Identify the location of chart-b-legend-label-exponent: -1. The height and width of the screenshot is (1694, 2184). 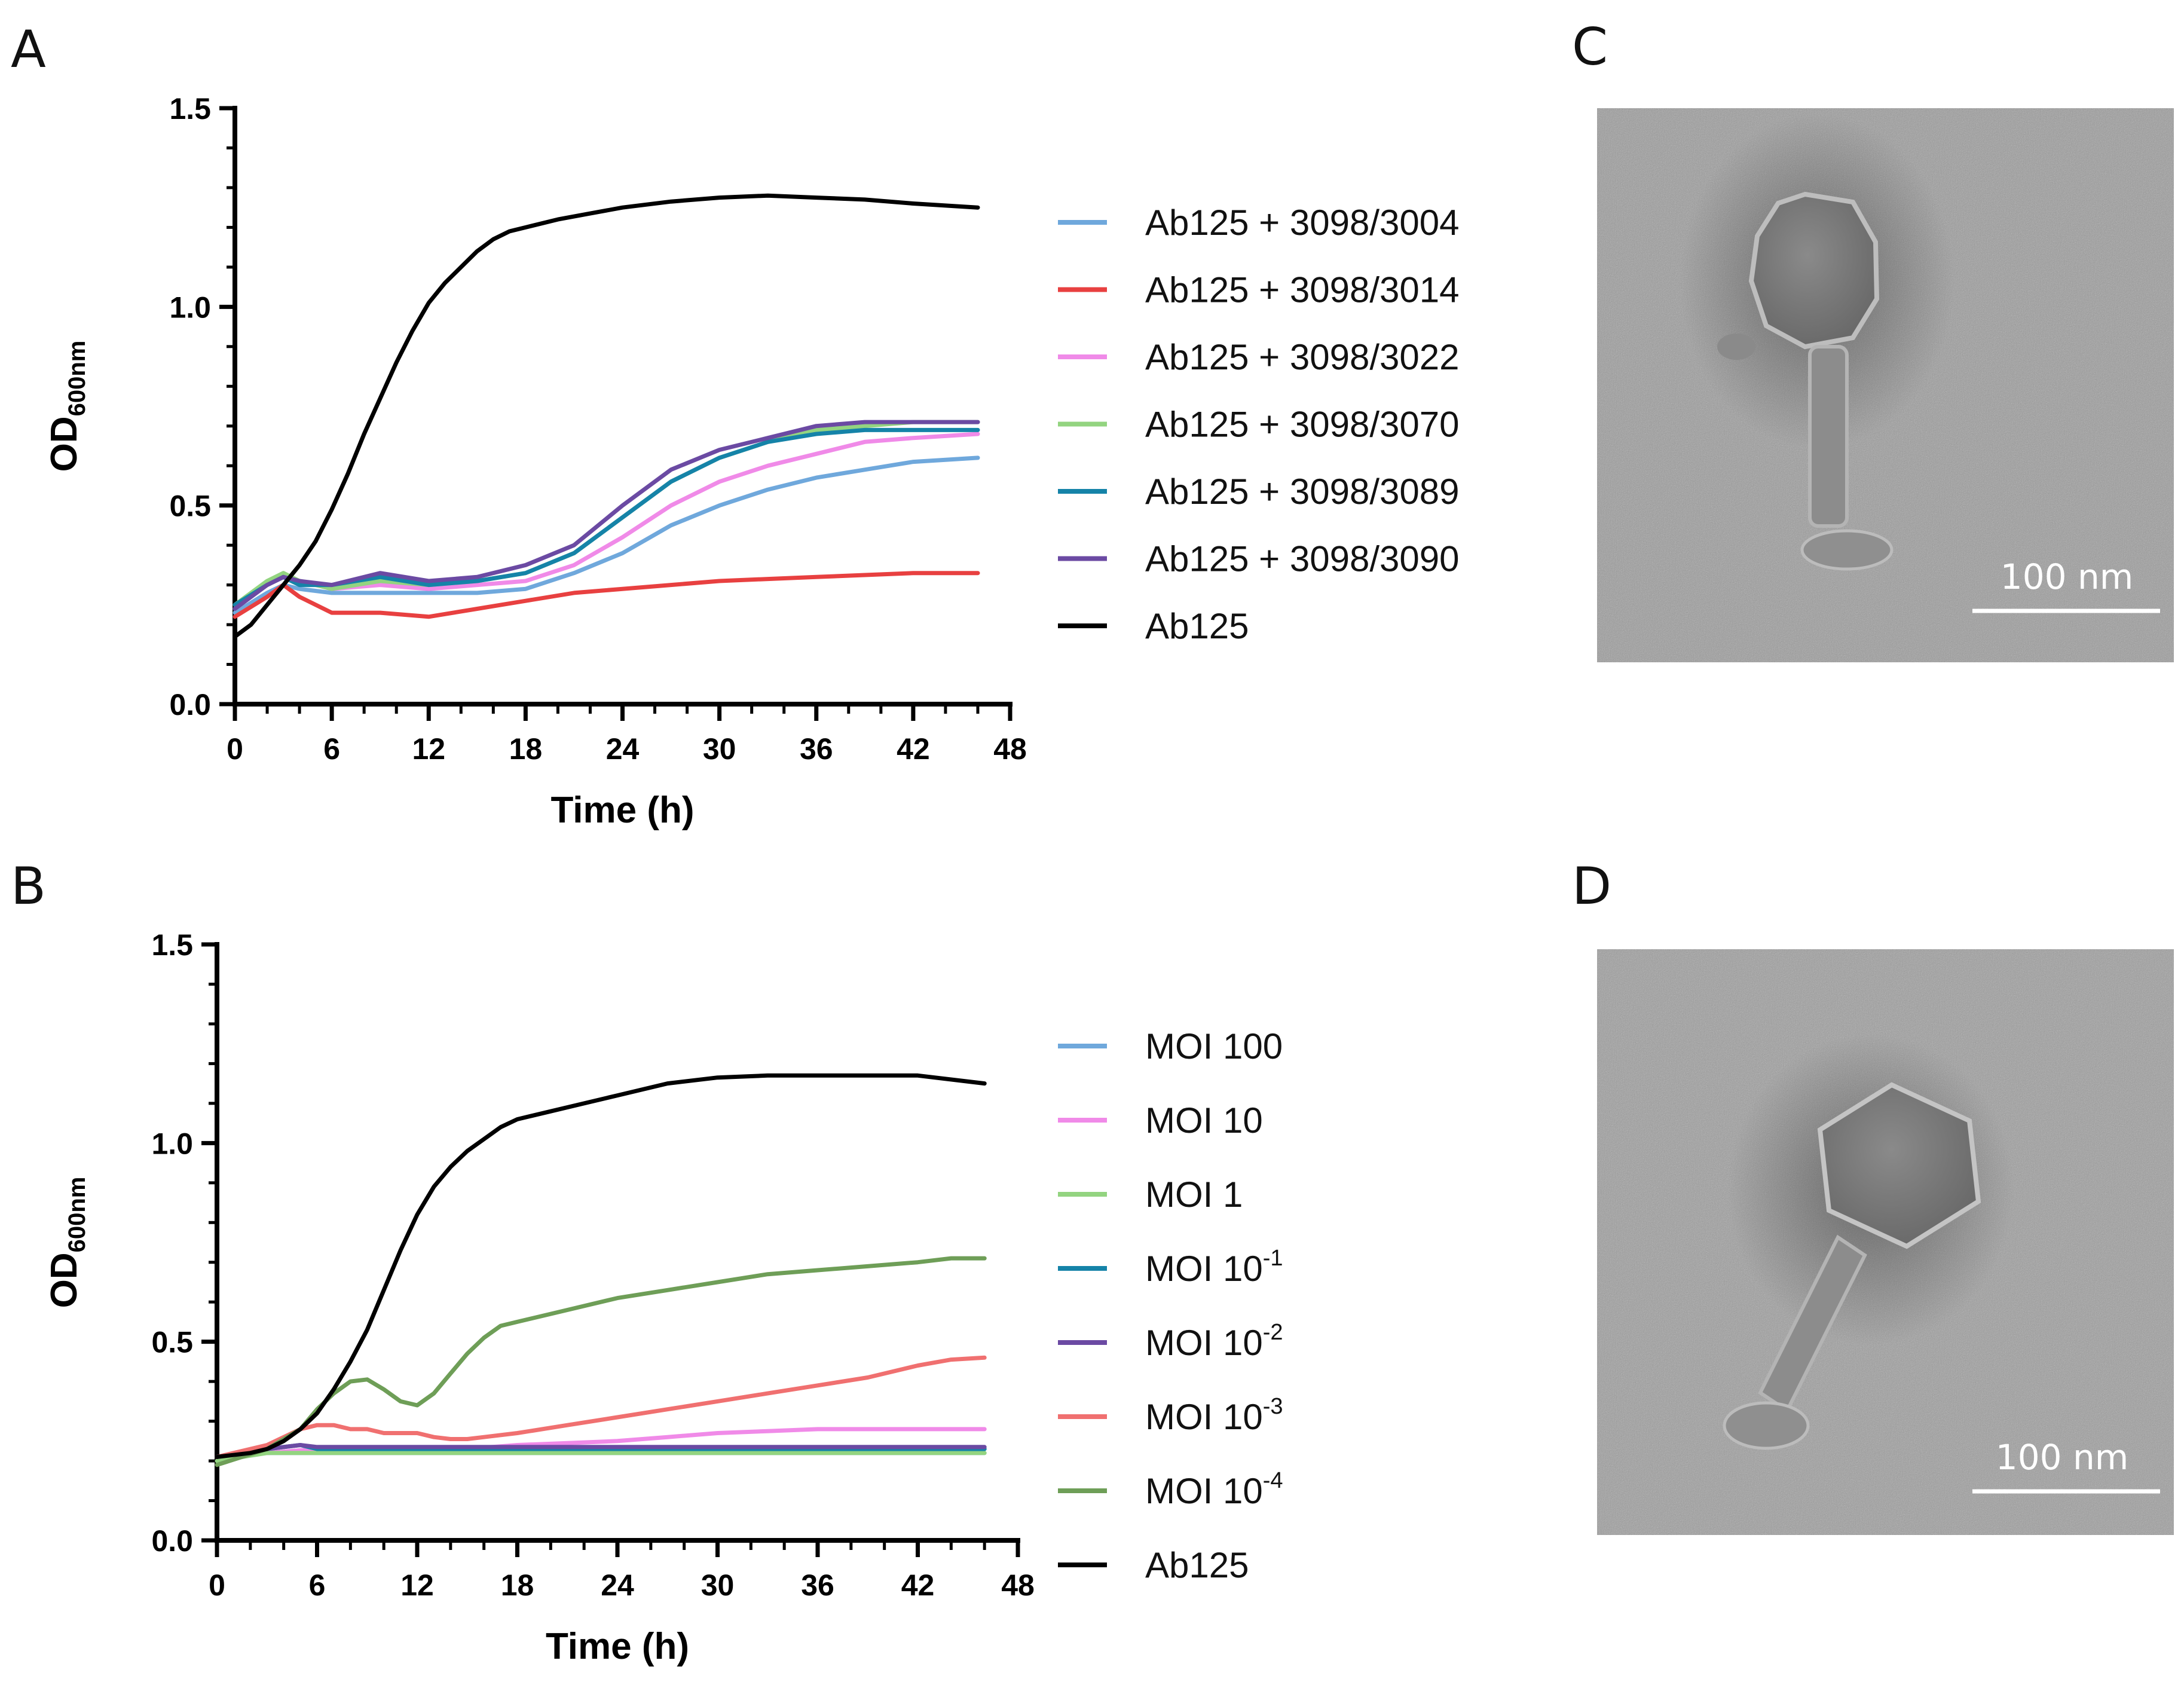
(1273, 1258).